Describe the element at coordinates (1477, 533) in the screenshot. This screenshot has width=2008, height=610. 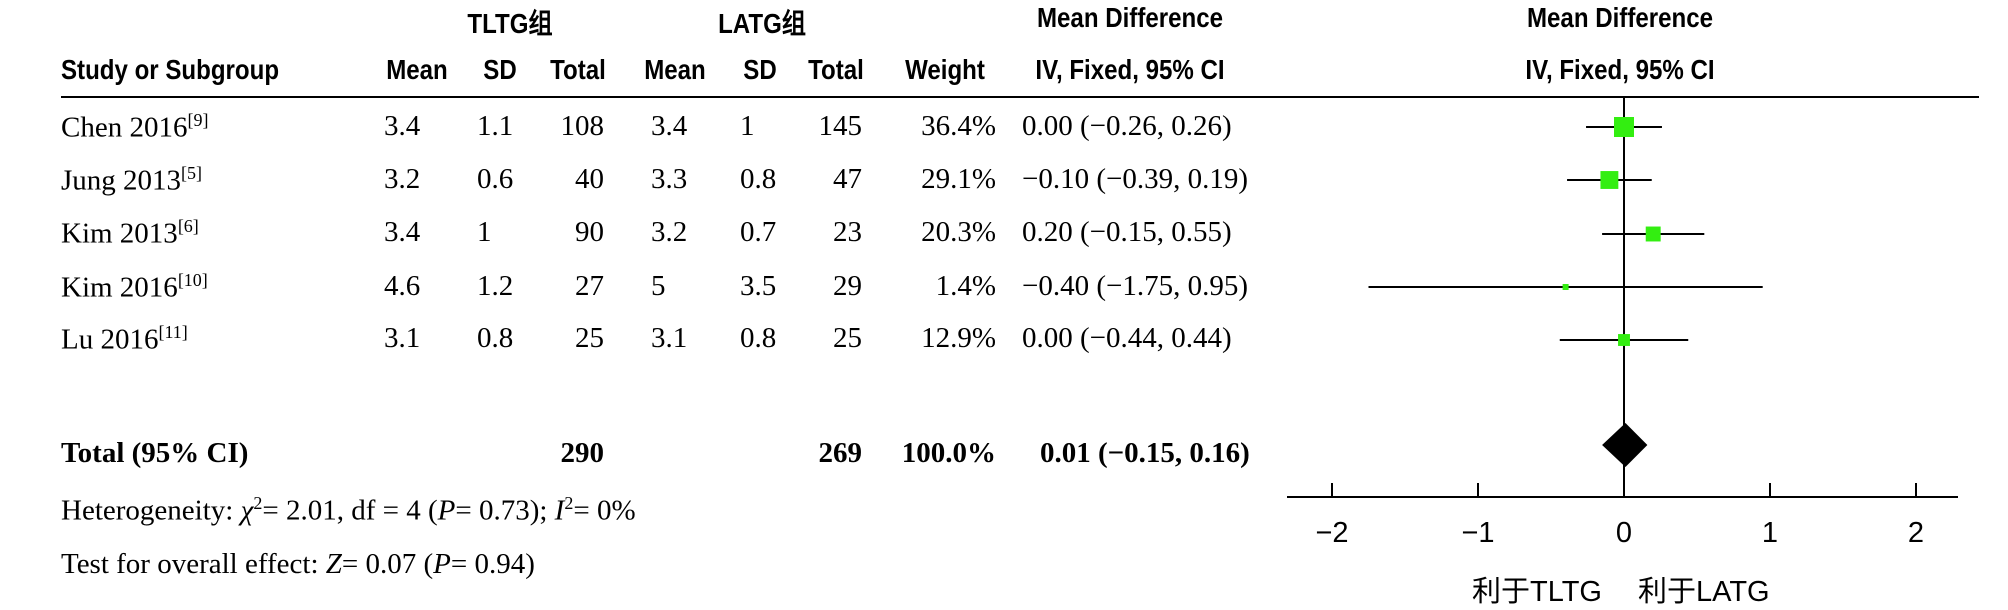
I see `x-axis-tick-label: −1` at that location.